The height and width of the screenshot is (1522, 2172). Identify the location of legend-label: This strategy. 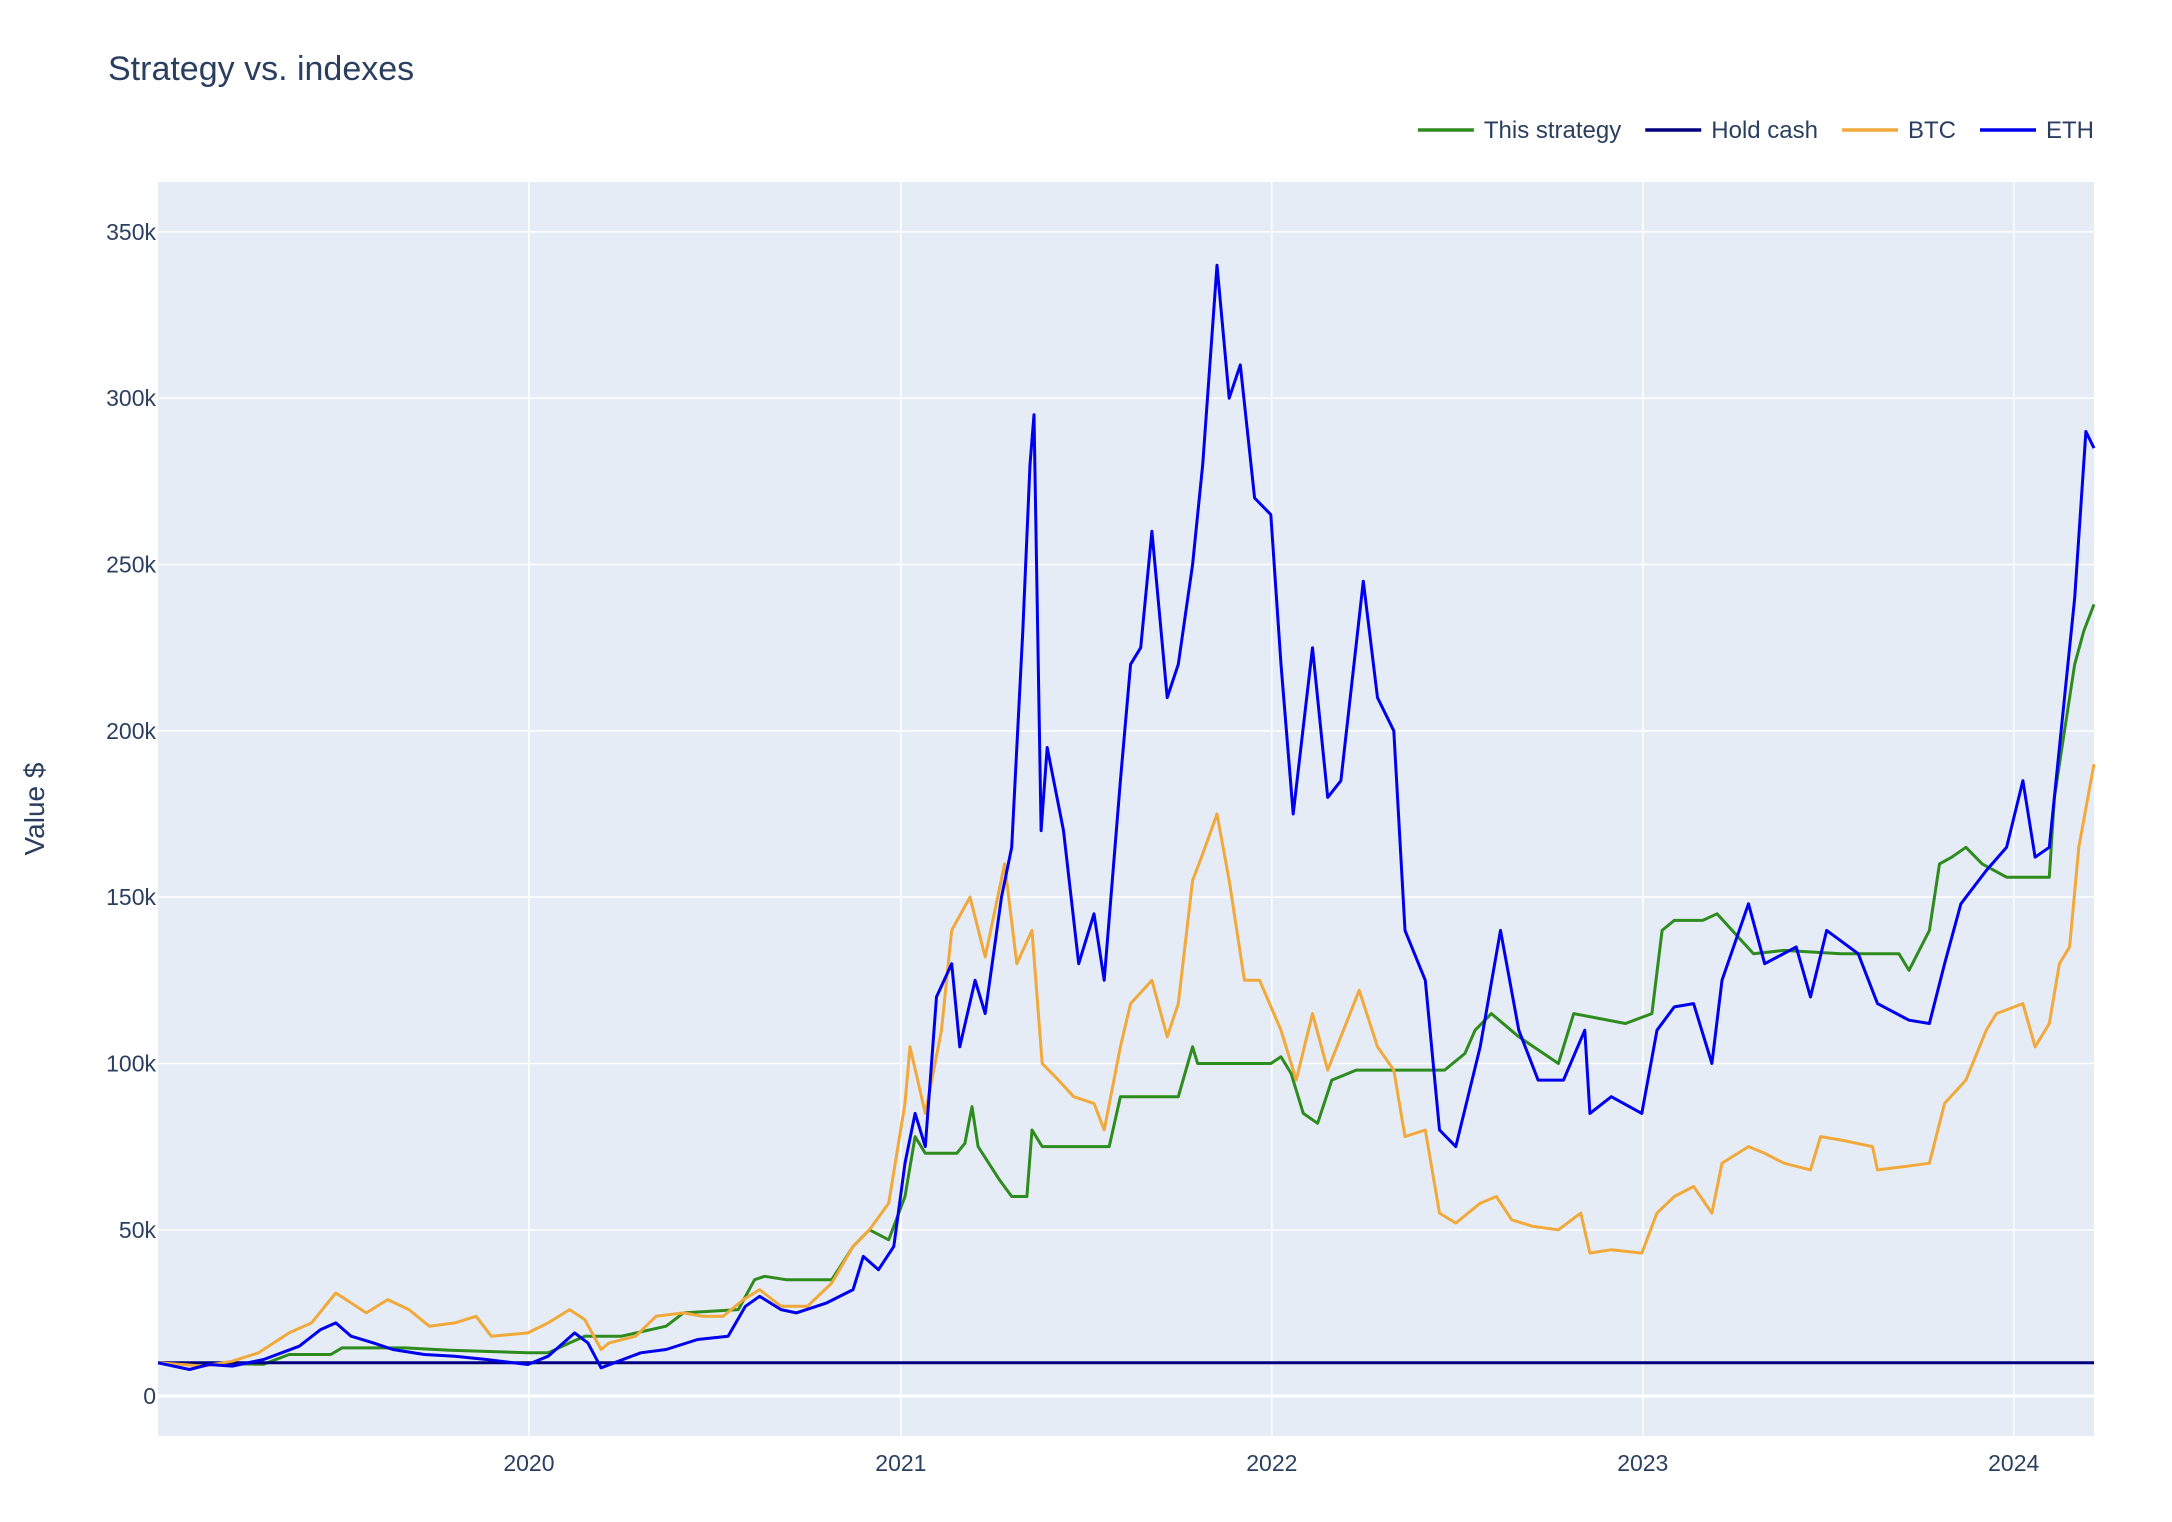
(1552, 130).